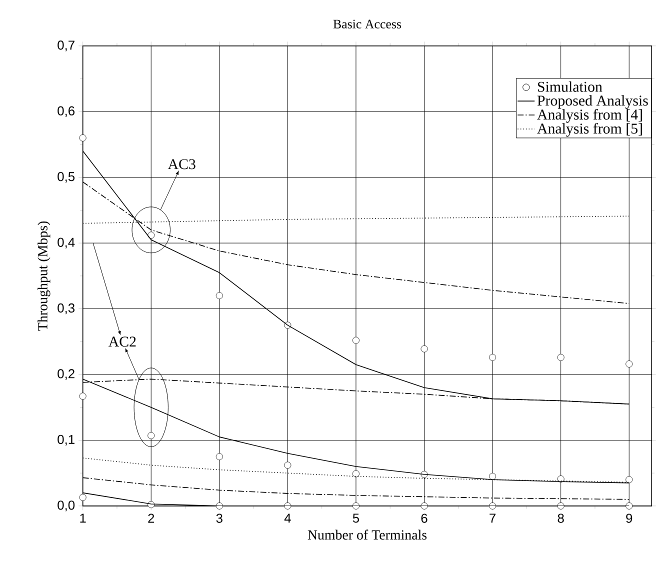 Image resolution: width=656 pixels, height=574 pixels. What do you see at coordinates (367, 535) in the screenshot?
I see `x-axis-title: Number of Terminals` at bounding box center [367, 535].